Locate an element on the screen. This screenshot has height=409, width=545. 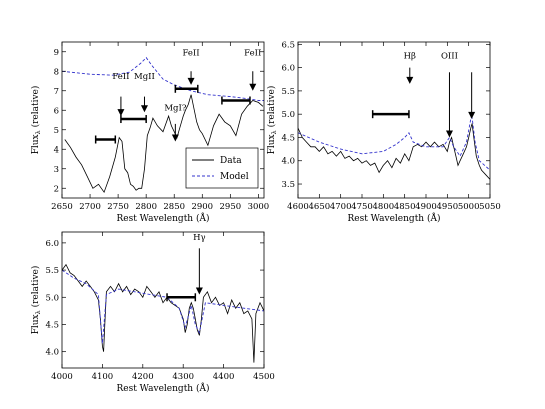
legend-box is located at coordinates (222, 168).